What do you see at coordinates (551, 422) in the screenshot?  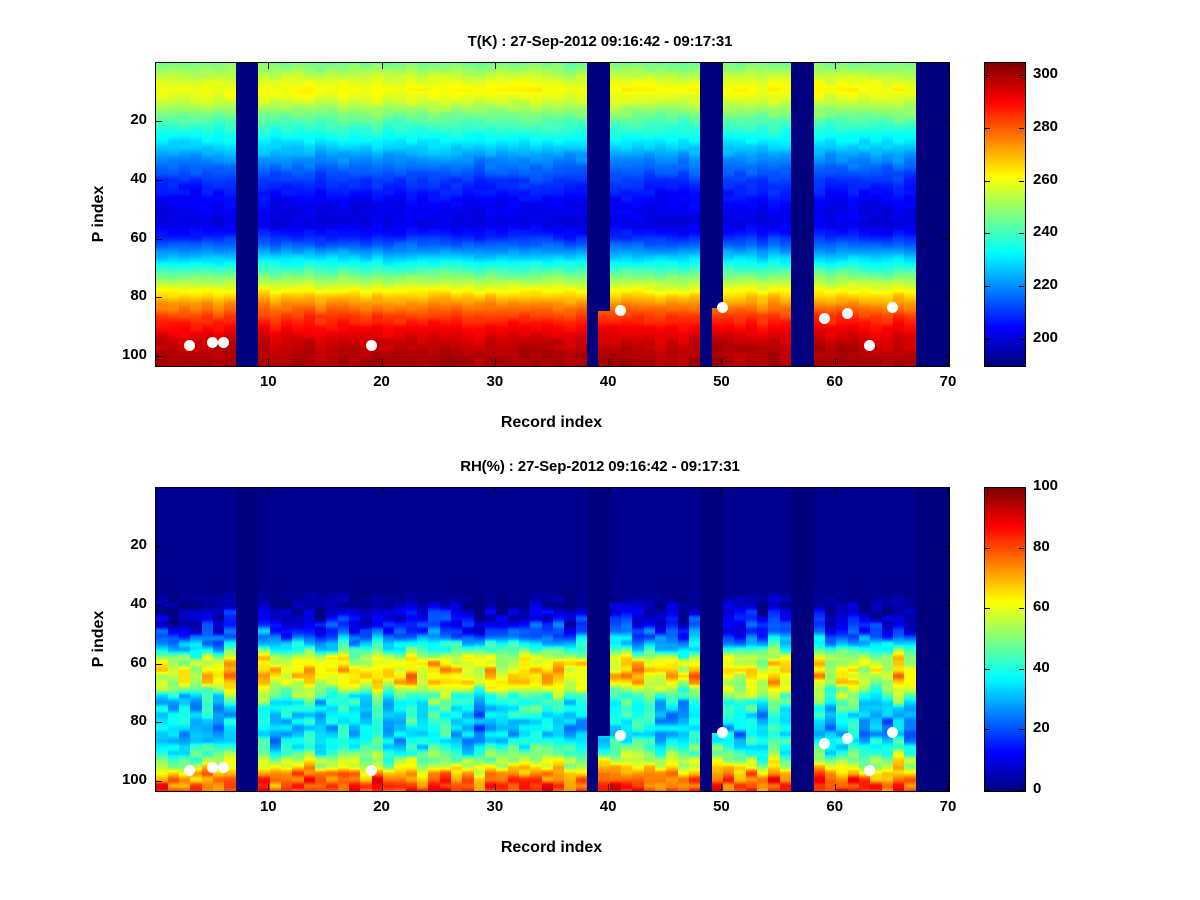 I see `axis-label-x-temperature: Record index` at bounding box center [551, 422].